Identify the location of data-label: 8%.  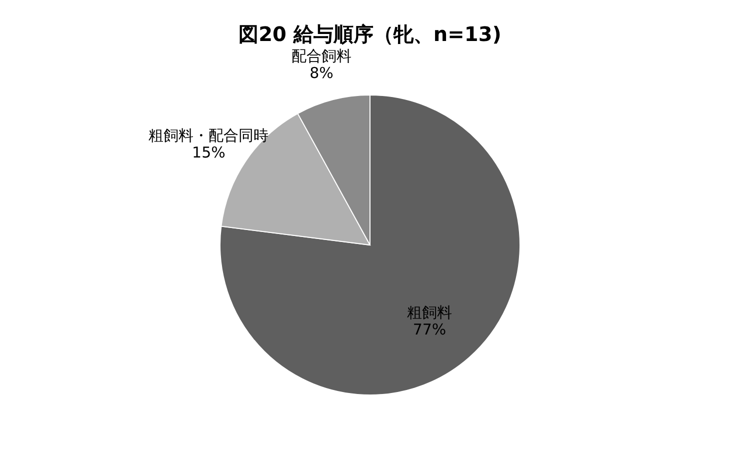
(322, 73).